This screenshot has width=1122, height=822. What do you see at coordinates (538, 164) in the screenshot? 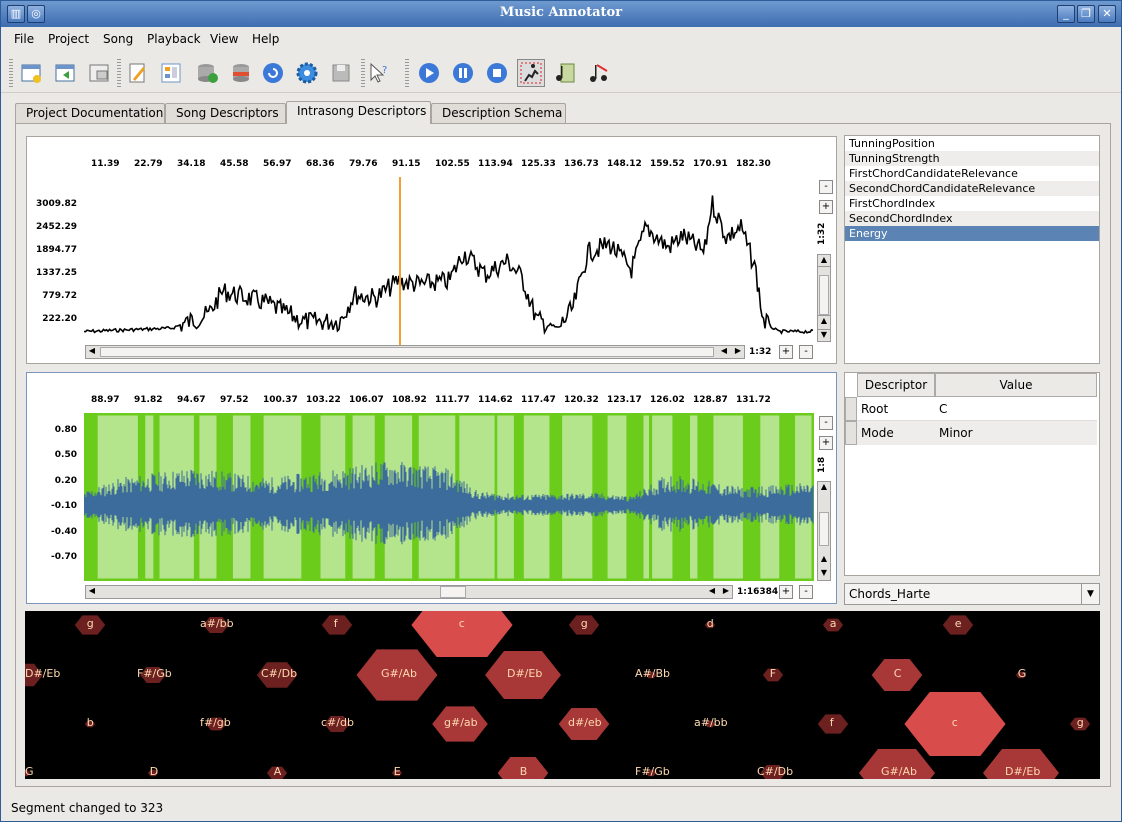
I see `x-tick-label: 125.33` at bounding box center [538, 164].